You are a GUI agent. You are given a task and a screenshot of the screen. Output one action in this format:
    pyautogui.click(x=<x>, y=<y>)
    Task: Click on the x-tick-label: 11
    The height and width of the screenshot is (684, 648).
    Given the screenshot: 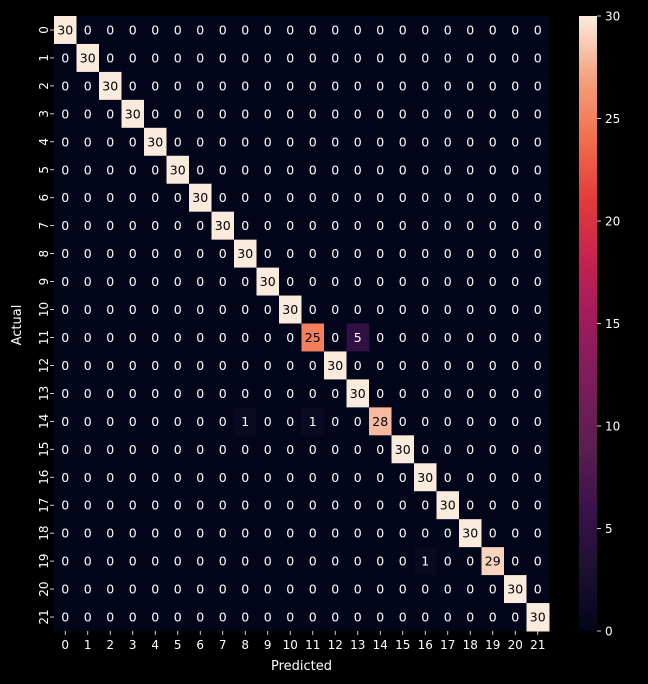 What is the action you would take?
    pyautogui.click(x=312, y=645)
    